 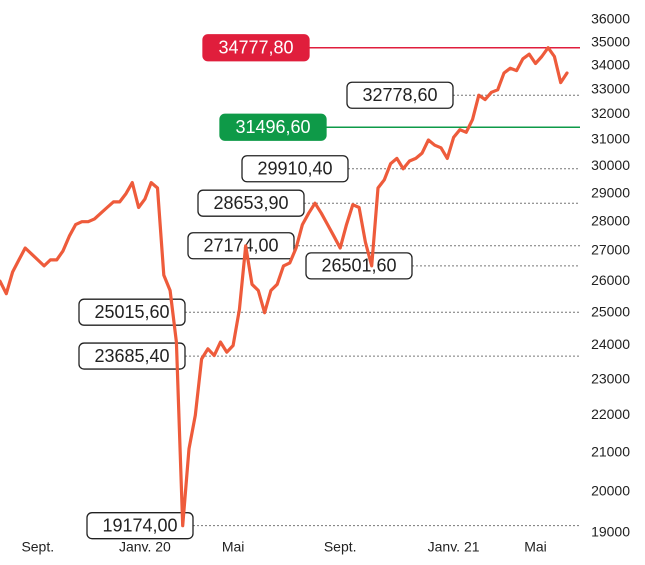 What do you see at coordinates (610, 311) in the screenshot?
I see `y-tick-label: 25000` at bounding box center [610, 311].